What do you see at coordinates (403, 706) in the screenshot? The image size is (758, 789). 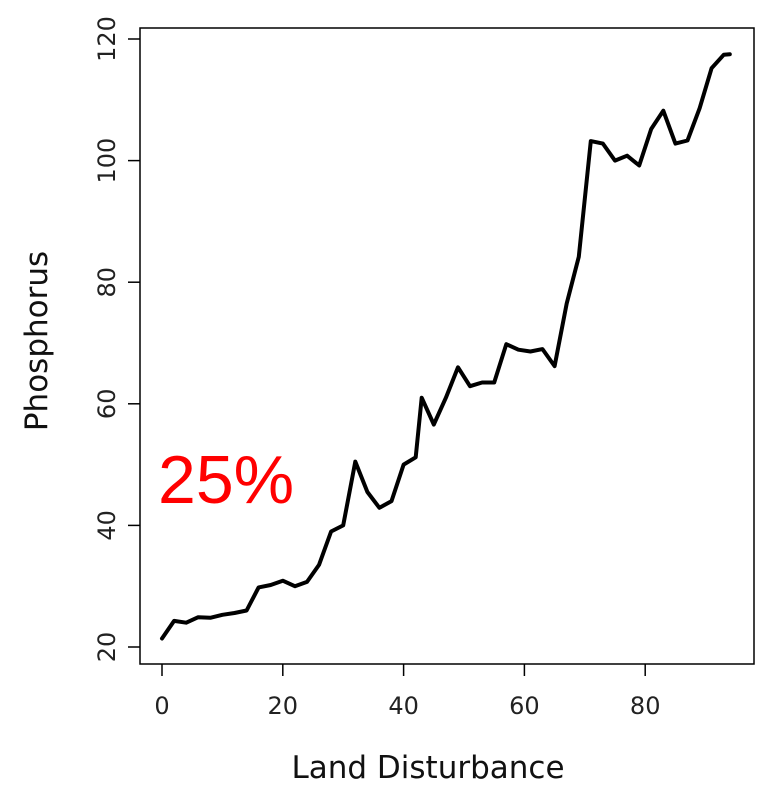 I see `x-tick-label: 40` at bounding box center [403, 706].